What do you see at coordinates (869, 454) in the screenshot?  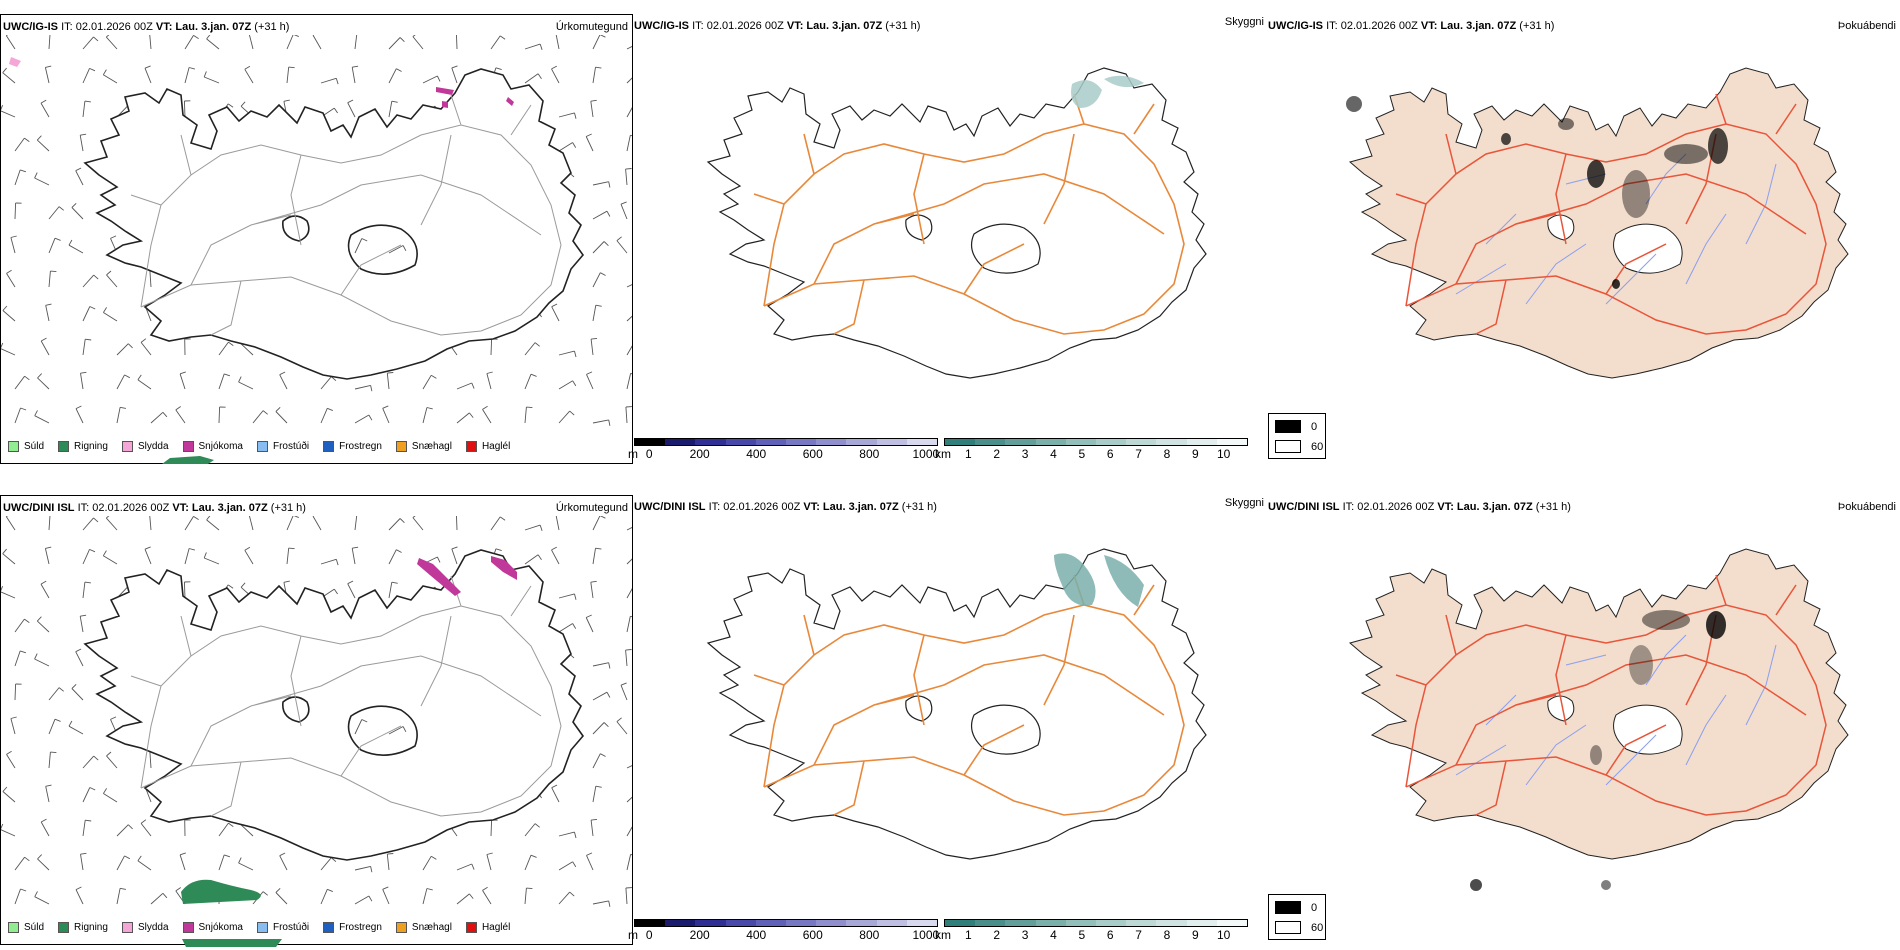 I see `colorbar-tick: 800` at bounding box center [869, 454].